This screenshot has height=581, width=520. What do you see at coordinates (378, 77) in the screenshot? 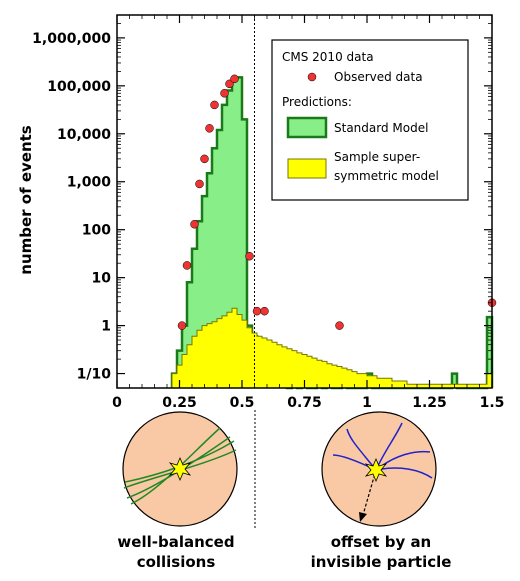
I see `legend-observed-label: Observed data` at bounding box center [378, 77].